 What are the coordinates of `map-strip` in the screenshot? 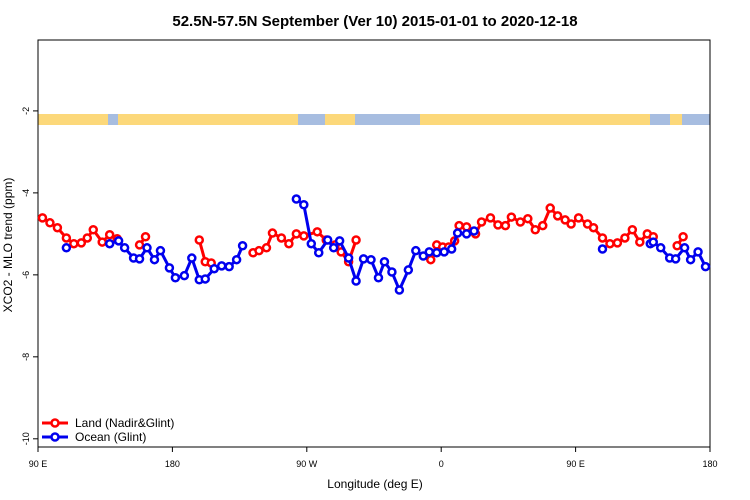 It's located at (374, 119).